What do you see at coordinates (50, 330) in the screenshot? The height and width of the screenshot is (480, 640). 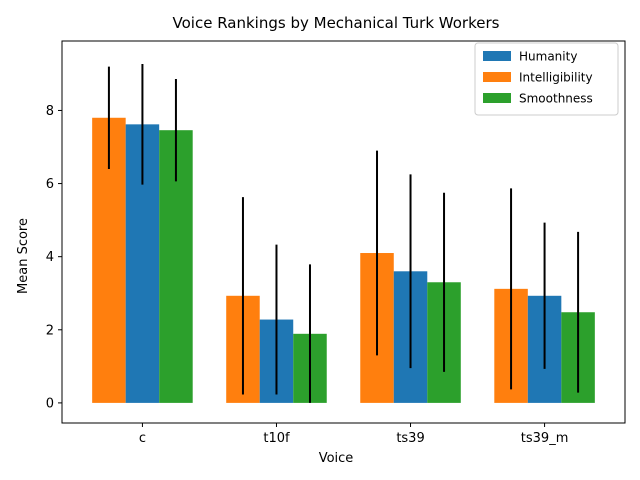 I see `y-tick-label: 2` at bounding box center [50, 330].